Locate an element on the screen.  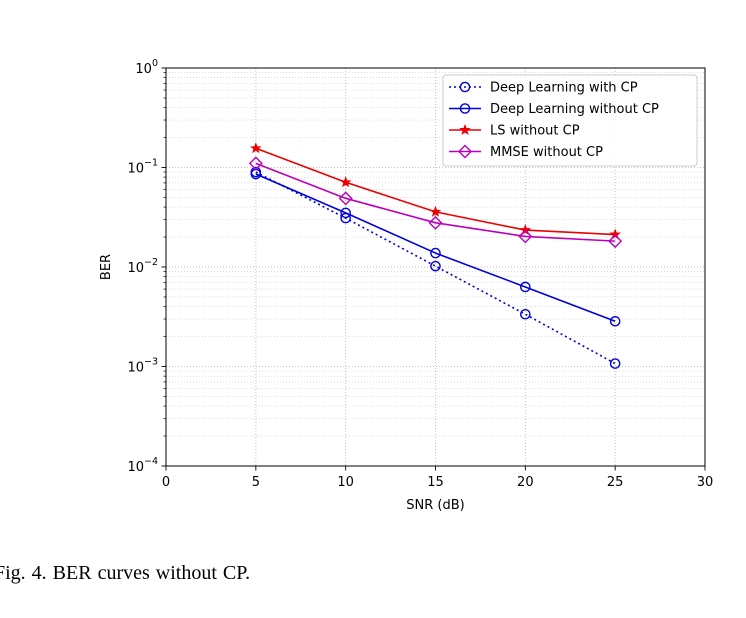
legend-label-deep-learning-with-cp: Deep Learning with CP is located at coordinates (564, 88).